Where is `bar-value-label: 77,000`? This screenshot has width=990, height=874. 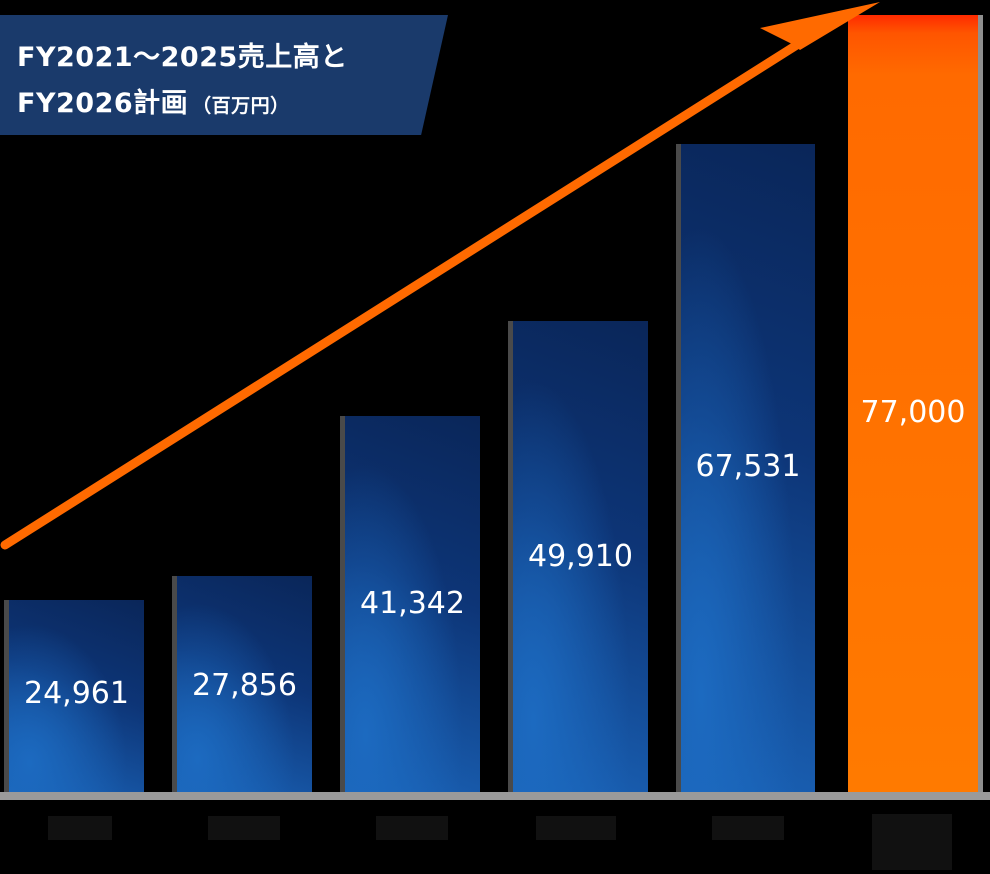
bar-value-label: 77,000 is located at coordinates (913, 412).